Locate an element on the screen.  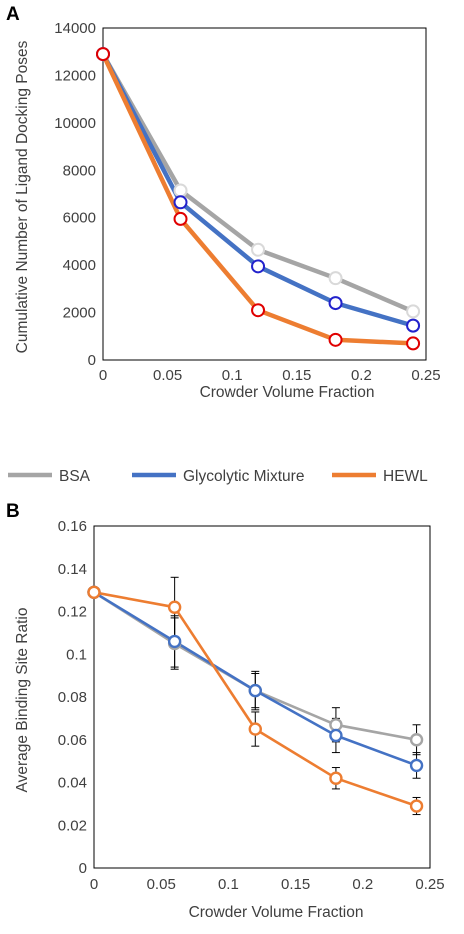
panel-a-y-tick-label: 14000 is located at coordinates (75, 28).